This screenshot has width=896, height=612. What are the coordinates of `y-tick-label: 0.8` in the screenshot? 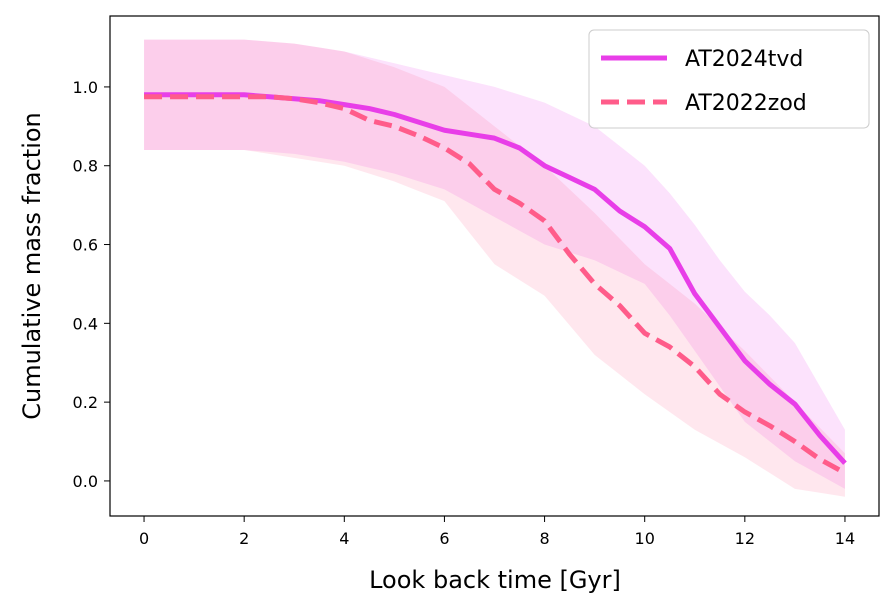 It's located at (85, 166).